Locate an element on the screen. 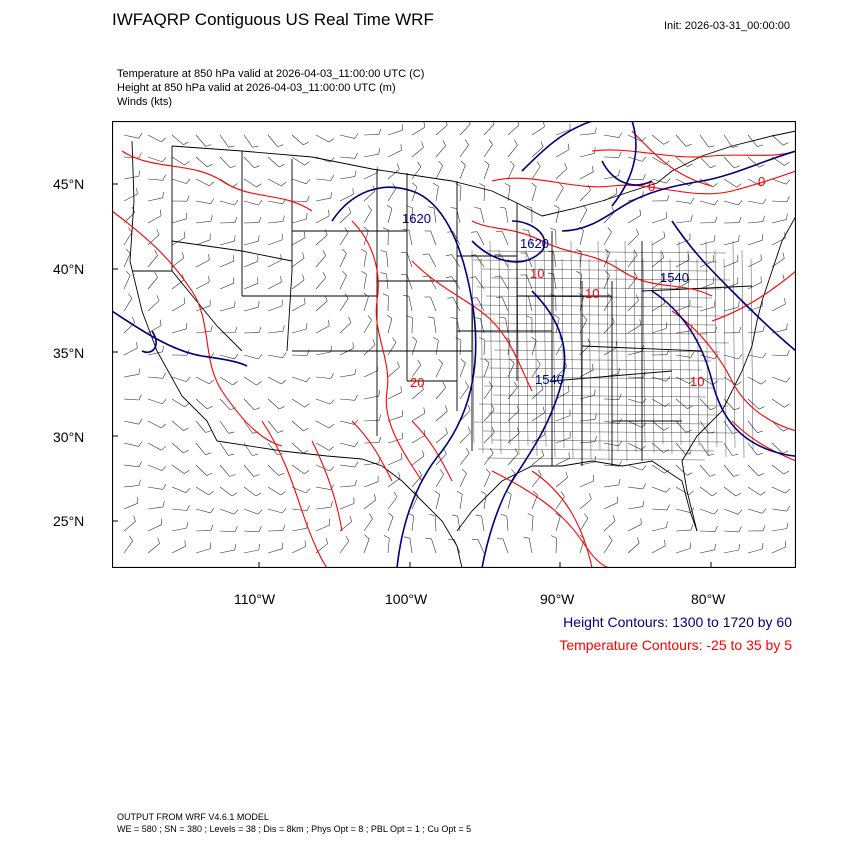  plot-title: IWFAQRP Contiguous US Real Time WRF is located at coordinates (273, 19).